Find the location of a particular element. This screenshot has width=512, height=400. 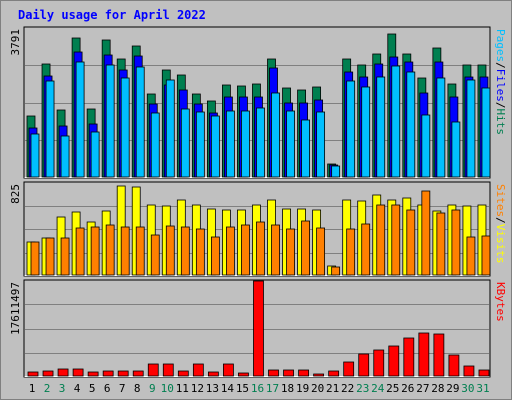

x-tick-label-day-23: 23 is located at coordinates (362, 388).